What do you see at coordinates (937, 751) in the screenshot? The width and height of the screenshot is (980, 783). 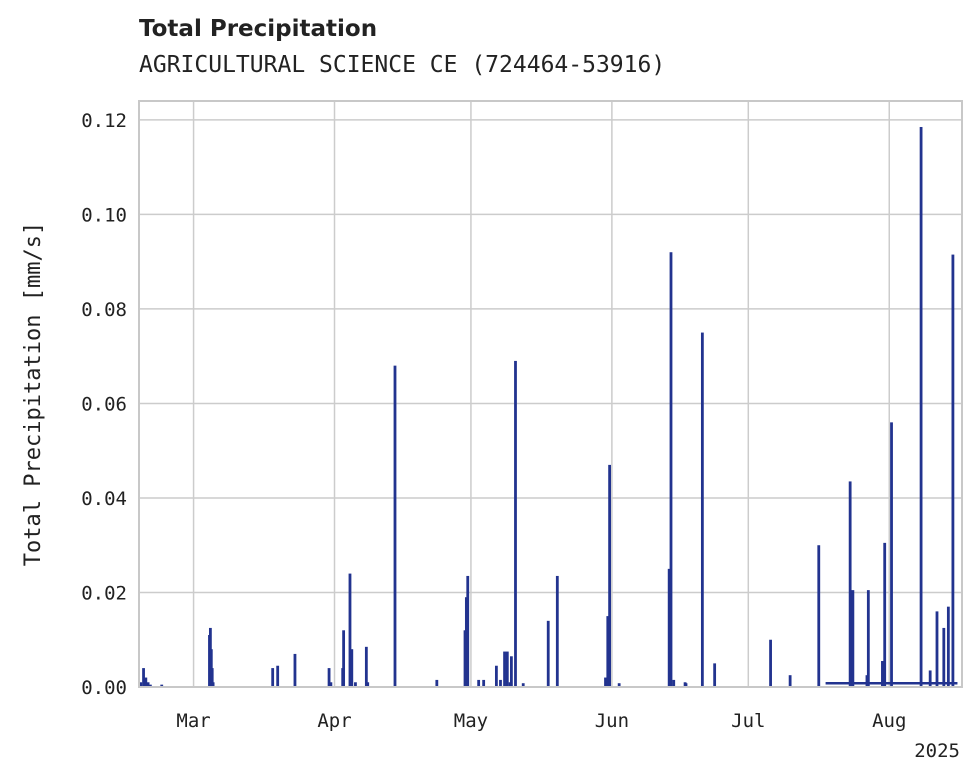 I see `x-offset-label: 2025` at bounding box center [937, 751].